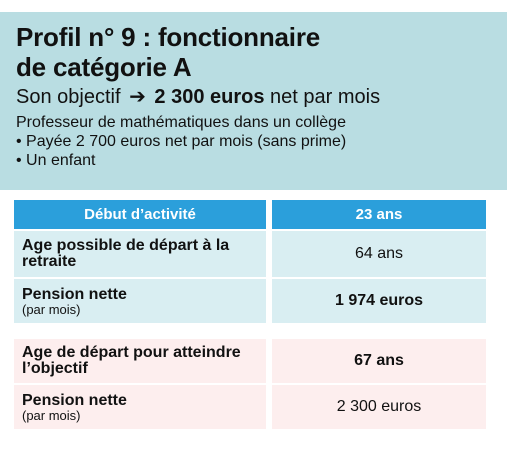 The image size is (507, 450). I want to click on header-value-cell: 23 ans, so click(379, 214).